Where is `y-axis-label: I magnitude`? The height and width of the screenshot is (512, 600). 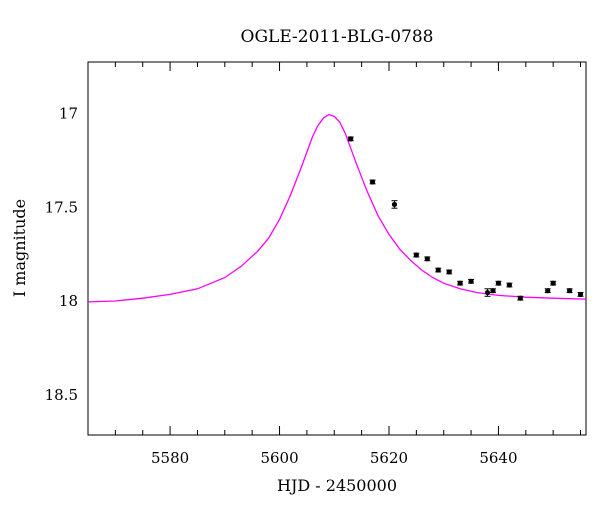
y-axis-label: I magnitude is located at coordinates (19, 248).